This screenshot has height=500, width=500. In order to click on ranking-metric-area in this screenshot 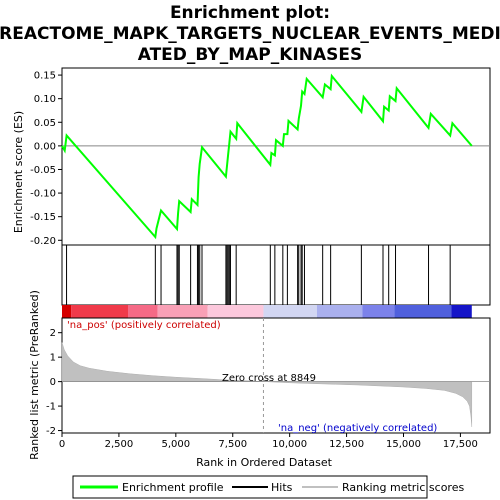, I will do `click(267, 384)`.